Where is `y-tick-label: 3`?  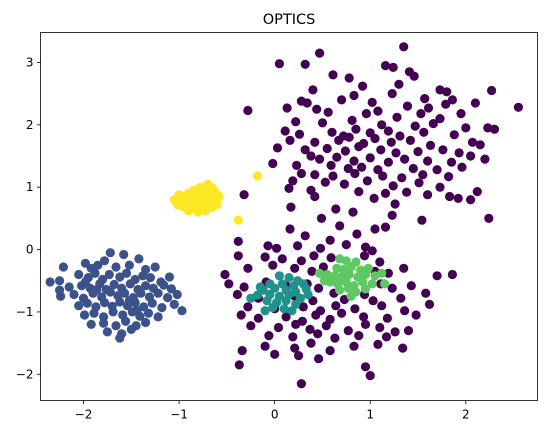 y-tick-label: 3 is located at coordinates (30, 62).